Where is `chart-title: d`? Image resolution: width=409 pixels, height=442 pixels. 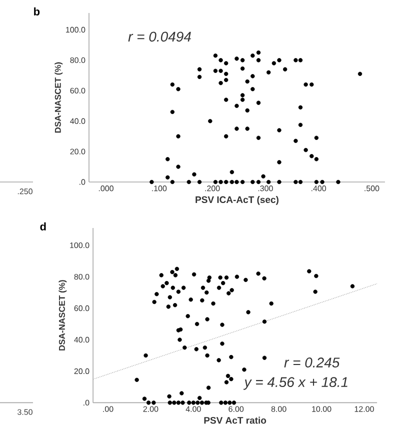 chart-title: d is located at coordinates (43, 226).